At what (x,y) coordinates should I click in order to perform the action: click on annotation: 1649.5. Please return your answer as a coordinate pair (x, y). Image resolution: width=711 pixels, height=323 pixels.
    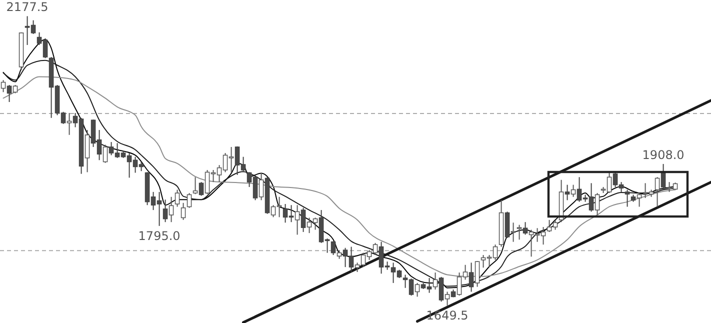
    Looking at the image, I should click on (447, 315).